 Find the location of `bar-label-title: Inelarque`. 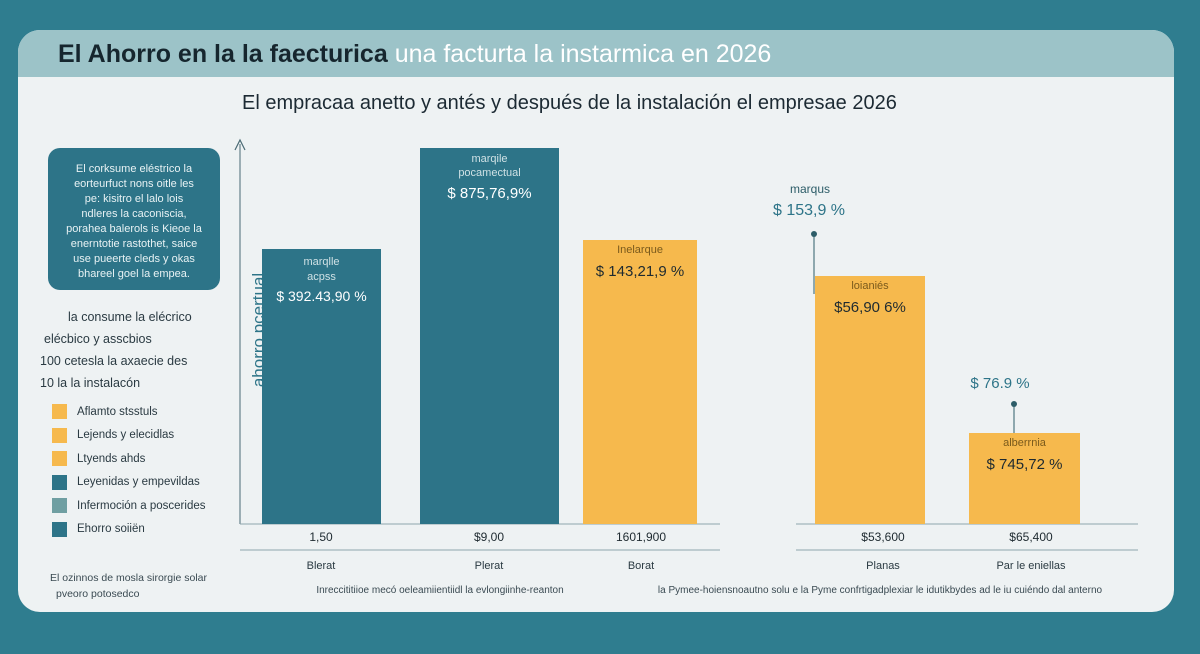

bar-label-title: Inelarque is located at coordinates (640, 250).